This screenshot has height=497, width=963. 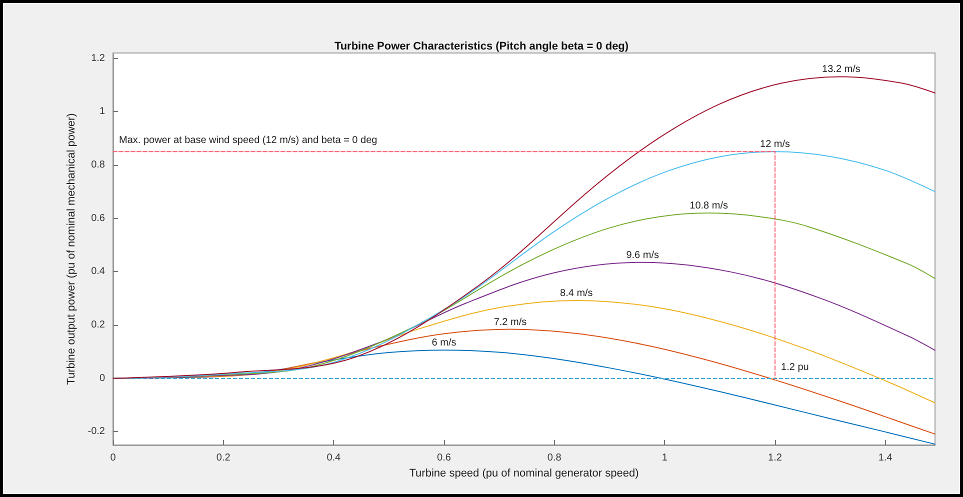 What do you see at coordinates (98, 165) in the screenshot?
I see `y-tick-label: 0.8` at bounding box center [98, 165].